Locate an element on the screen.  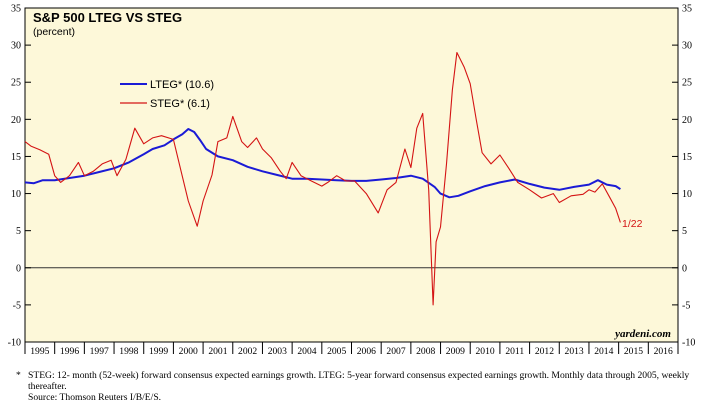
x-tick-label: 2000 is located at coordinates (188, 351).